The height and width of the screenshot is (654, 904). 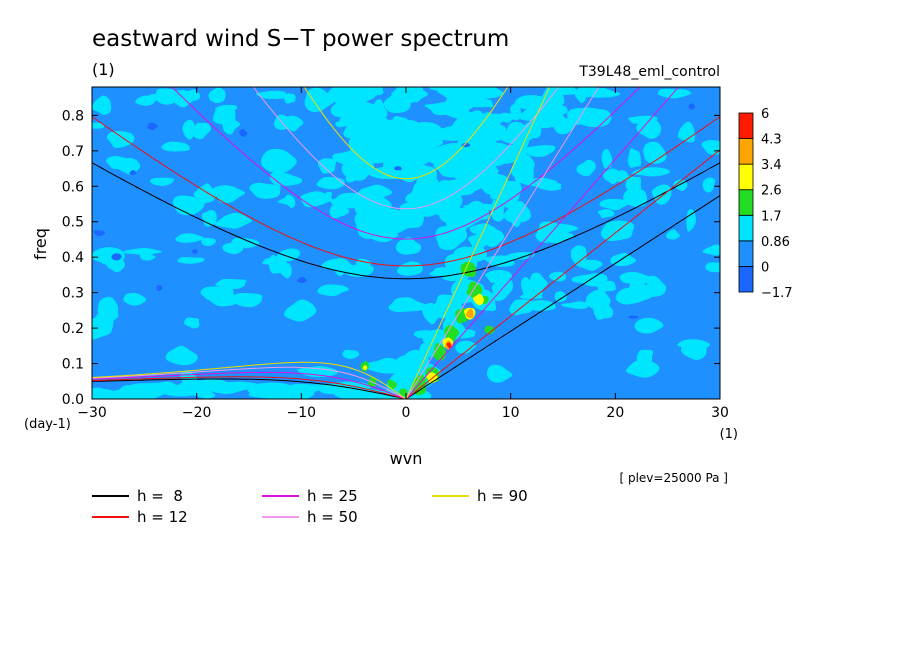 I want to click on curve-ig1-h50, so click(x=406, y=148).